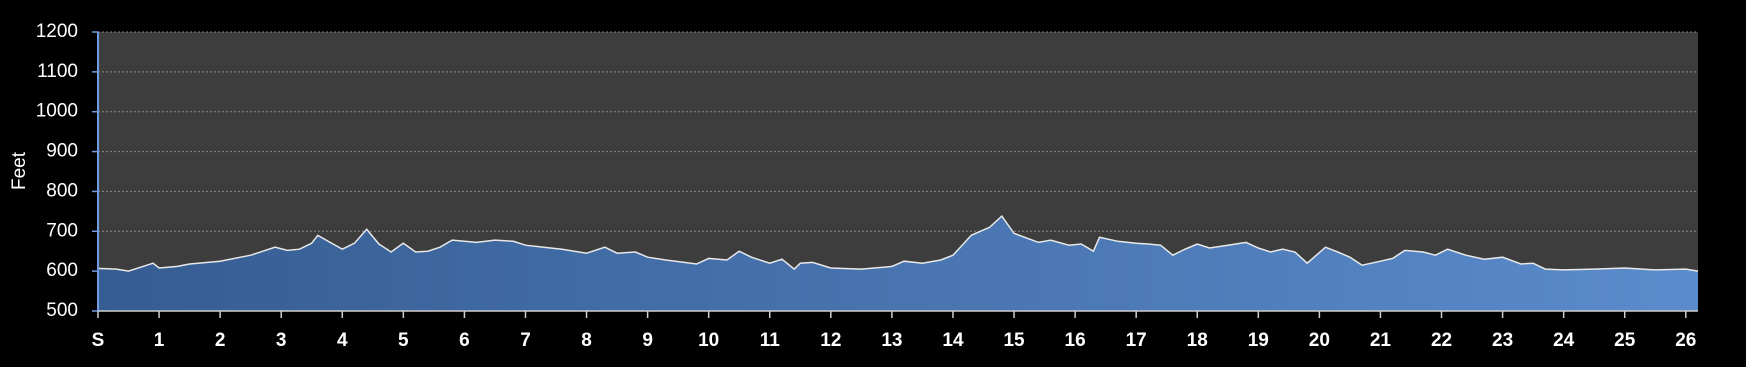 The height and width of the screenshot is (367, 1746). Describe the element at coordinates (891, 340) in the screenshot. I see `x-tick-label: 13` at that location.